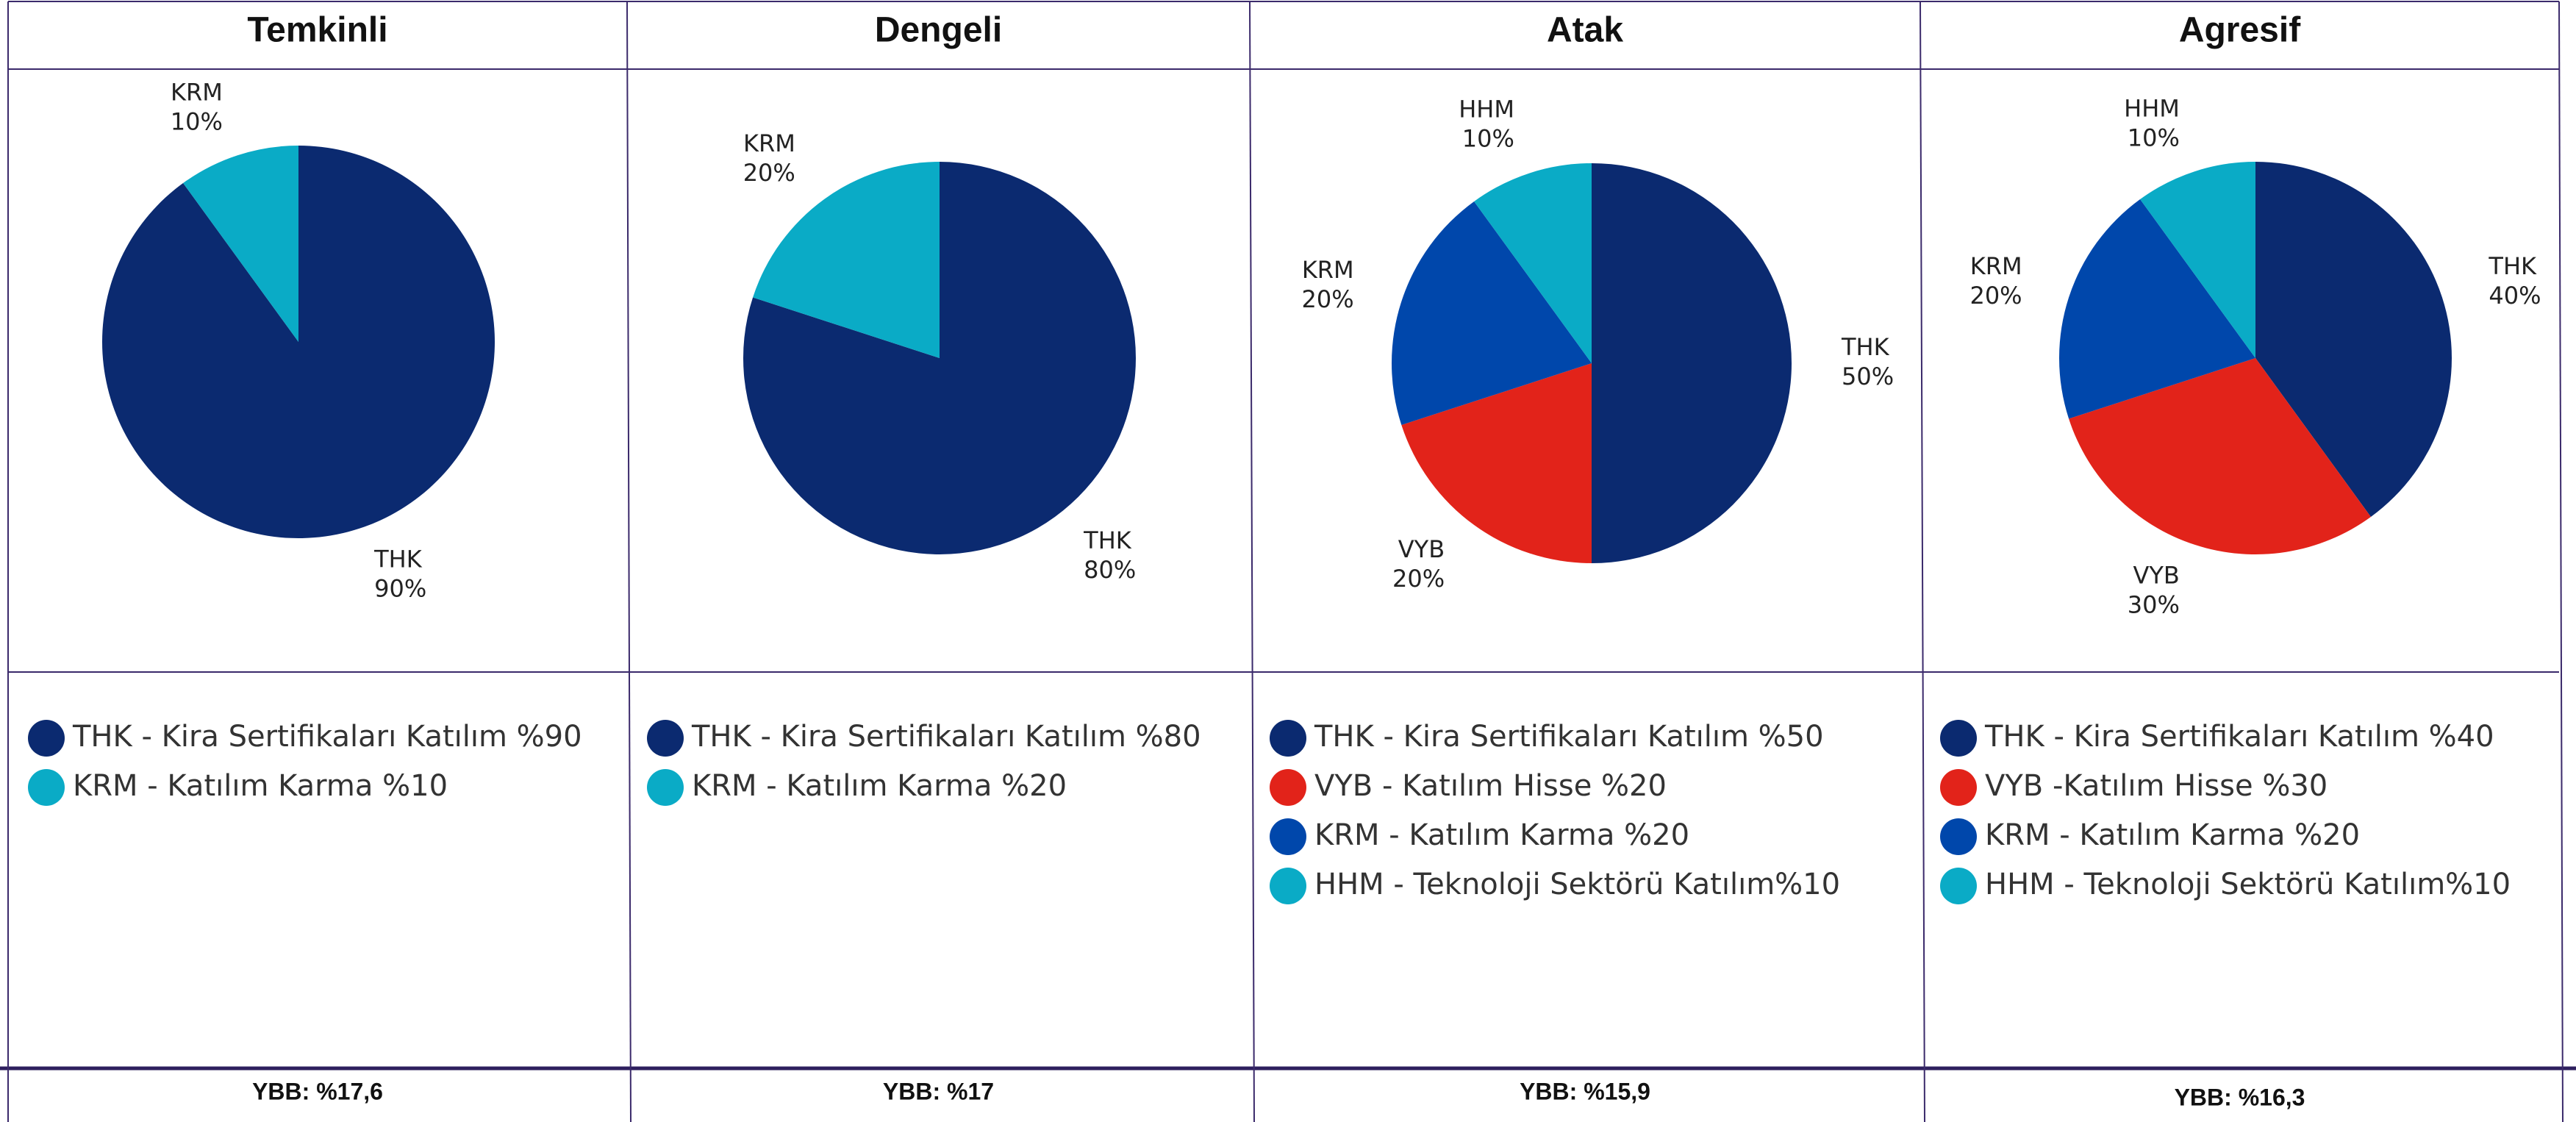 This screenshot has height=1122, width=2576. I want to click on slice-value: 50%, so click(1868, 376).